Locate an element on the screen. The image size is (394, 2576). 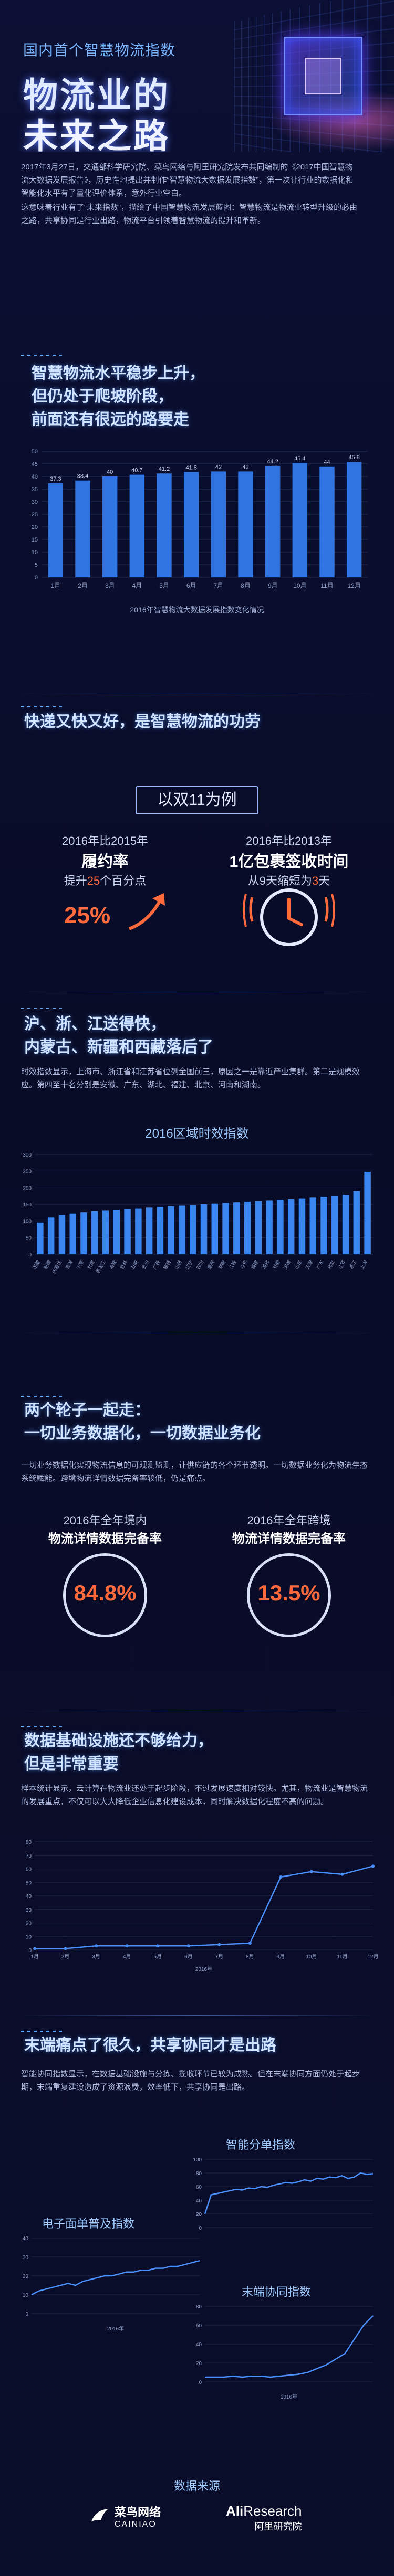
x-tick-label: 4月 is located at coordinates (127, 1957).